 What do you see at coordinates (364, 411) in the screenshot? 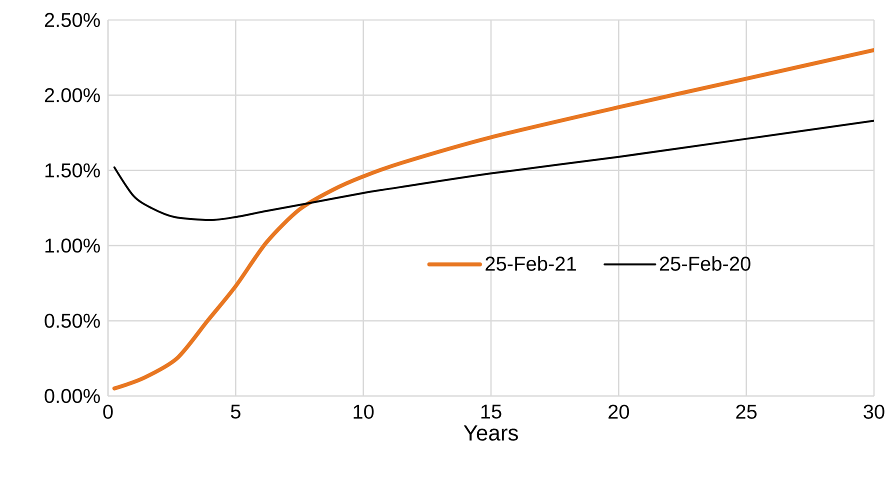
I see `x-tick-label: 10` at bounding box center [364, 411].